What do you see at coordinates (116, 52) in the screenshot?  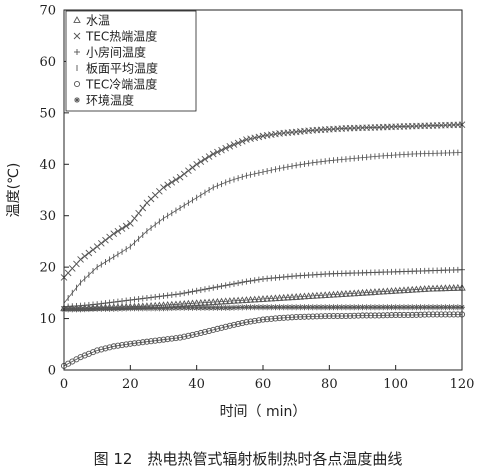 I see `legend-label: 小房间温度` at bounding box center [116, 52].